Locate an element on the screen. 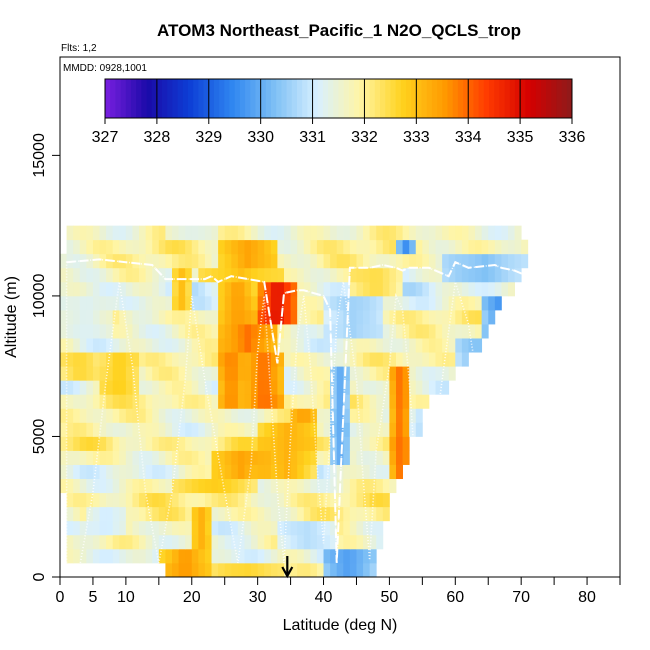  colorbar-tick-label: 328 is located at coordinates (157, 137).